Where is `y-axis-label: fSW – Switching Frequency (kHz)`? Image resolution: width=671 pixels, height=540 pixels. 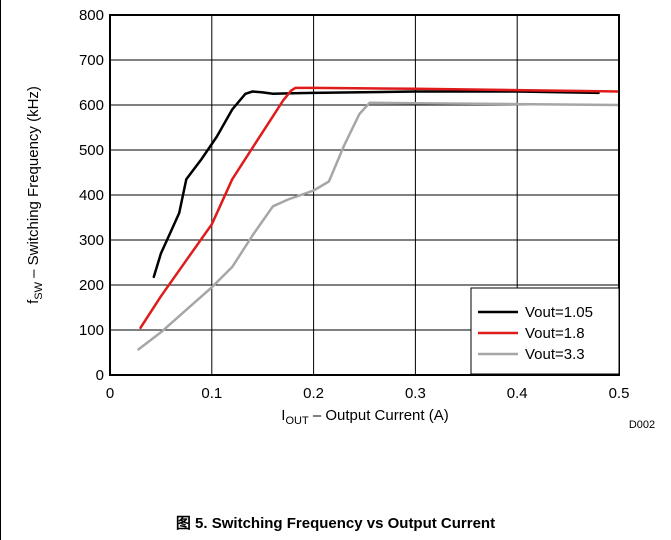 y-axis-label: fSW – Switching Frequency (kHz) is located at coordinates (35, 195).